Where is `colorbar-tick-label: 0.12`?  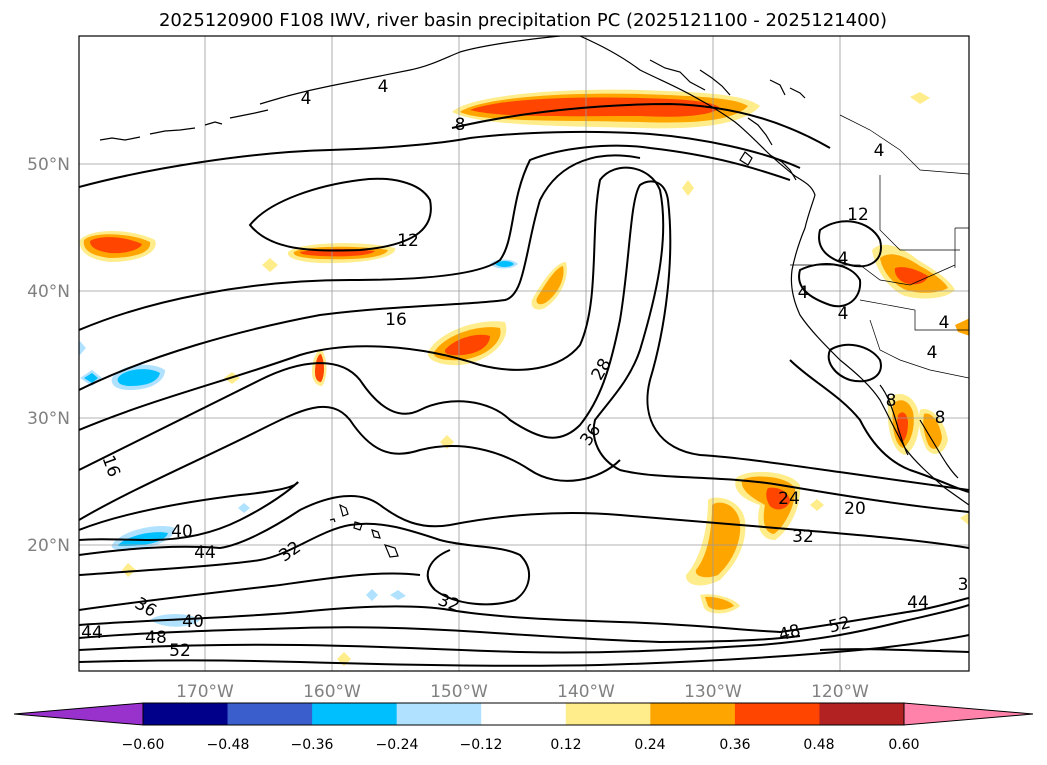
colorbar-tick-label: 0.12 is located at coordinates (565, 745).